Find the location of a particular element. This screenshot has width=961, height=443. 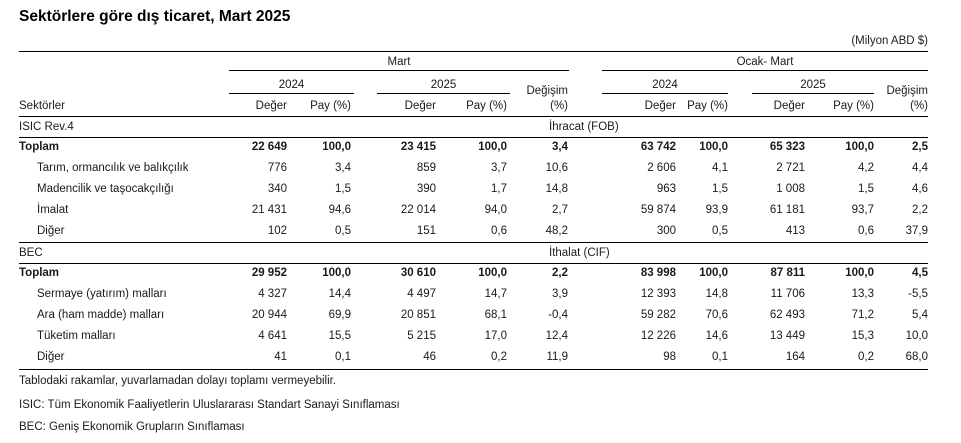

section-title-imports: İthalat (CIF) is located at coordinates (579, 253).